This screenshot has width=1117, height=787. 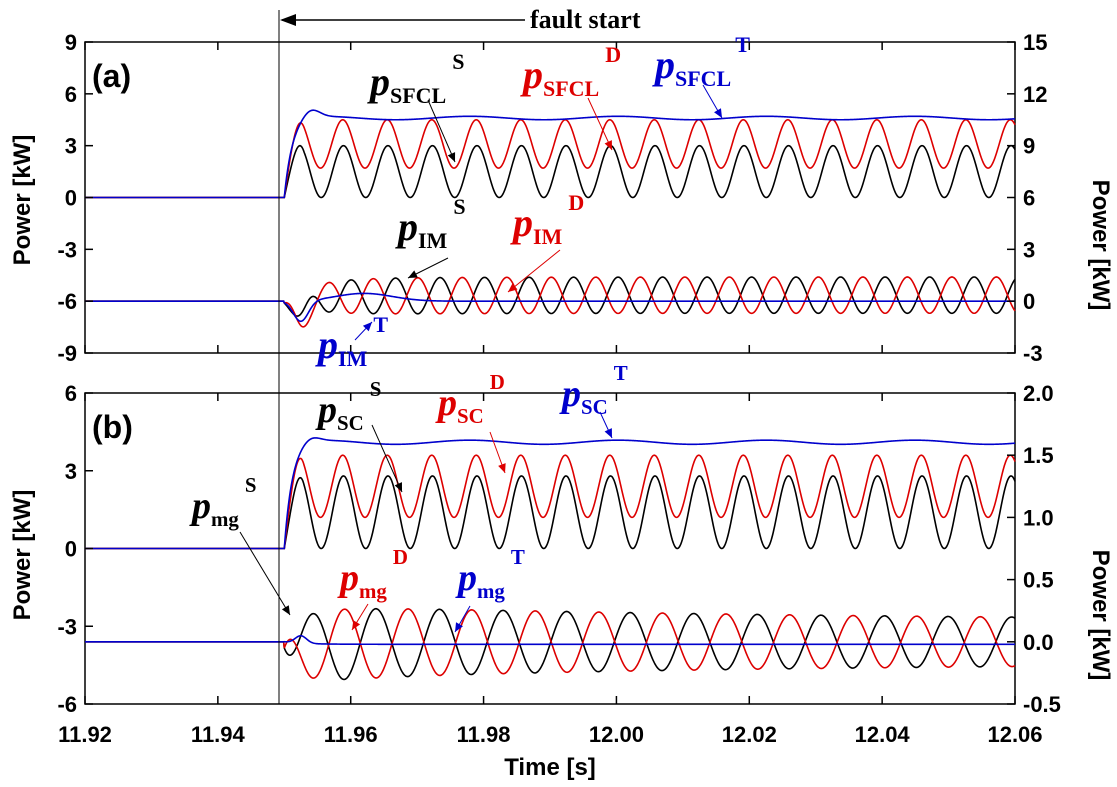 What do you see at coordinates (570, 71) in the screenshot?
I see `series-label-sfcl-d: pSFCLD` at bounding box center [570, 71].